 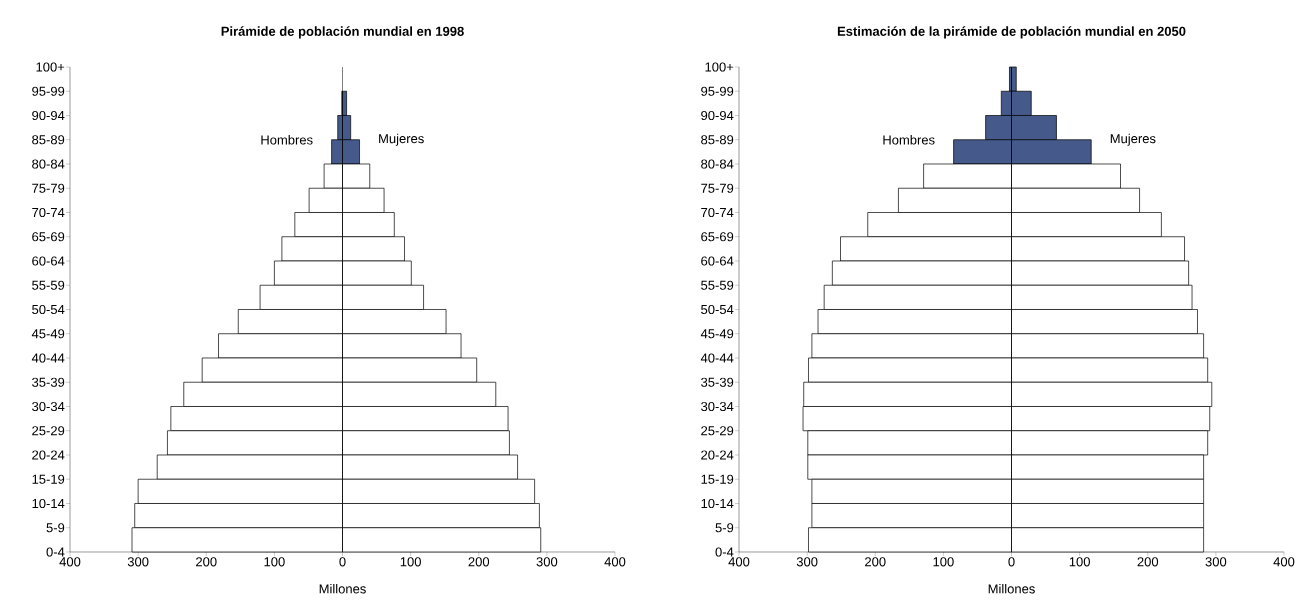 I want to click on chart-title: Estimación de la pirámide de población mundial en 2050, so click(x=1011, y=32).